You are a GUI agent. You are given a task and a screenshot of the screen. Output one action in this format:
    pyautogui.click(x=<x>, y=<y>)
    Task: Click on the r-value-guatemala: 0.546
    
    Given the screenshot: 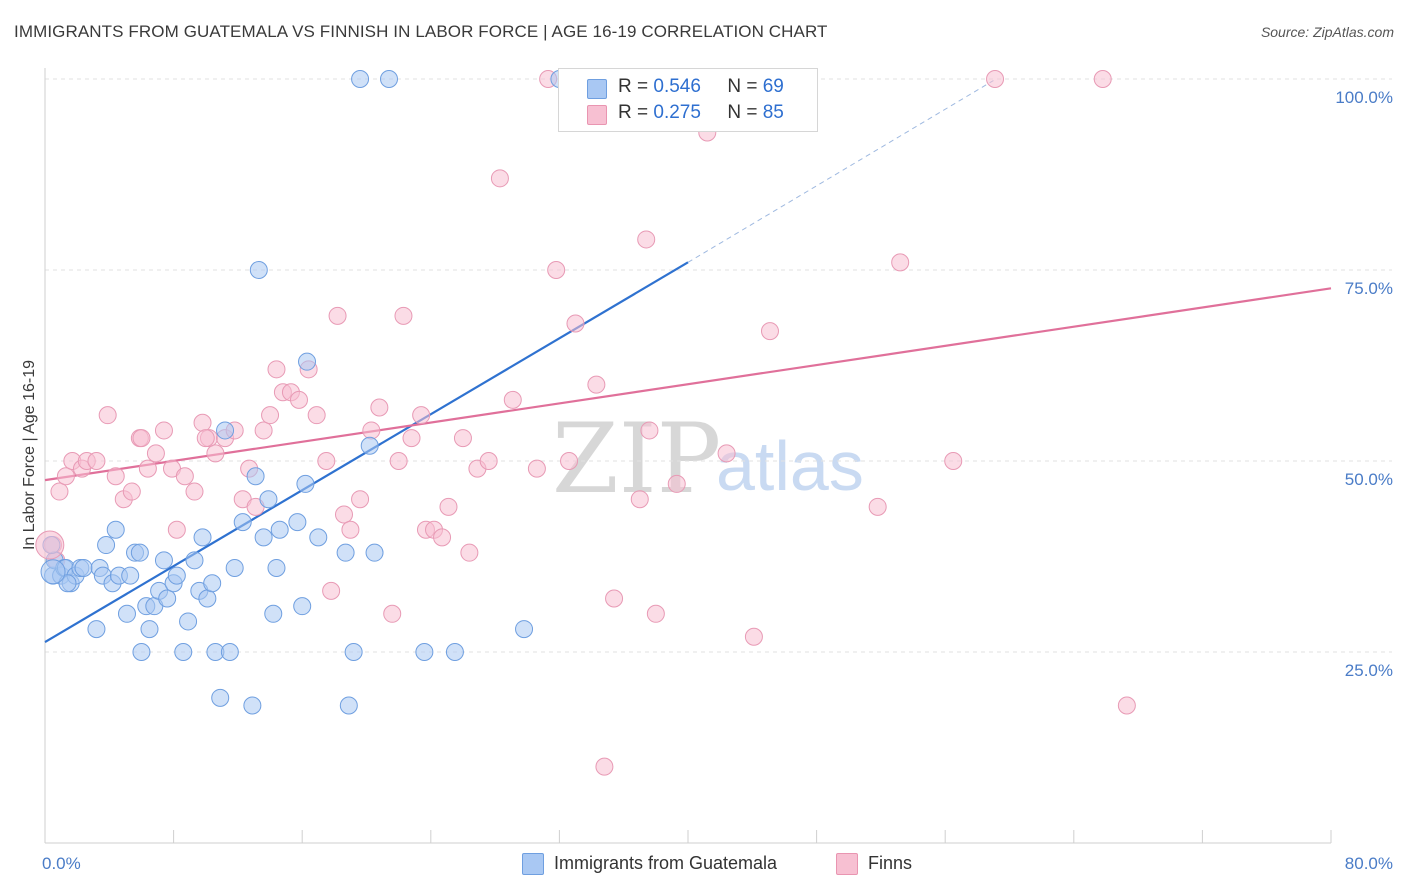 What is the action you would take?
    pyautogui.click(x=677, y=86)
    